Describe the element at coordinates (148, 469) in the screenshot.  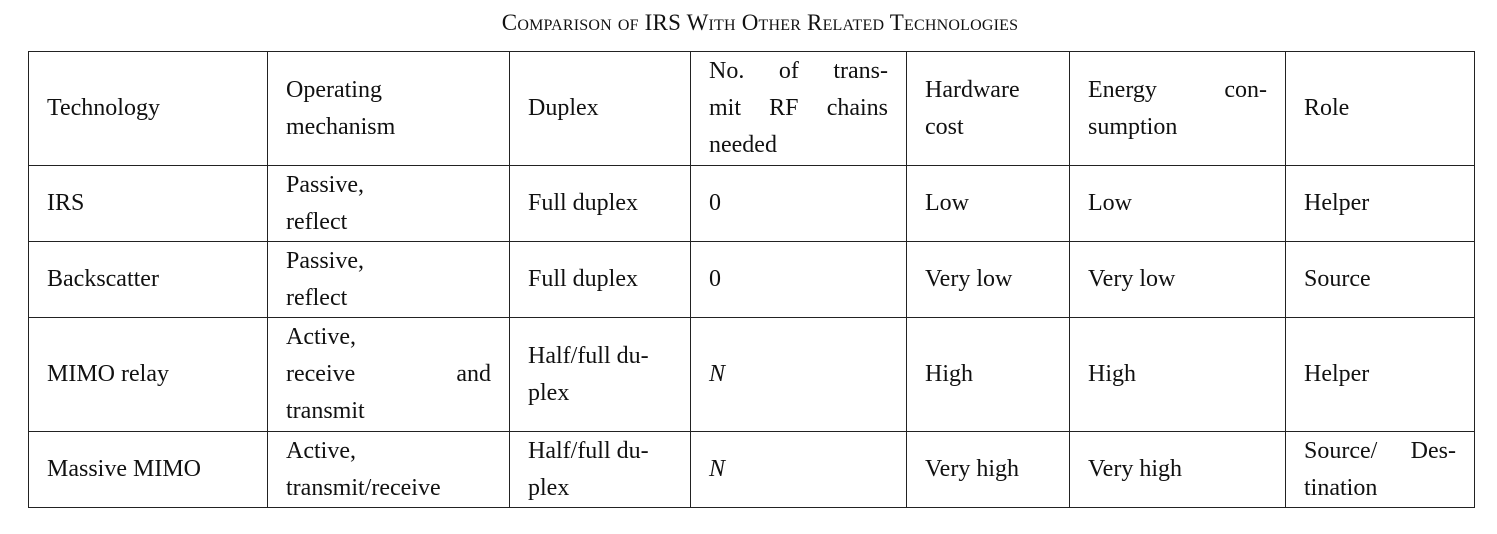
I see `cell-technology: Massive MIMO` at that location.